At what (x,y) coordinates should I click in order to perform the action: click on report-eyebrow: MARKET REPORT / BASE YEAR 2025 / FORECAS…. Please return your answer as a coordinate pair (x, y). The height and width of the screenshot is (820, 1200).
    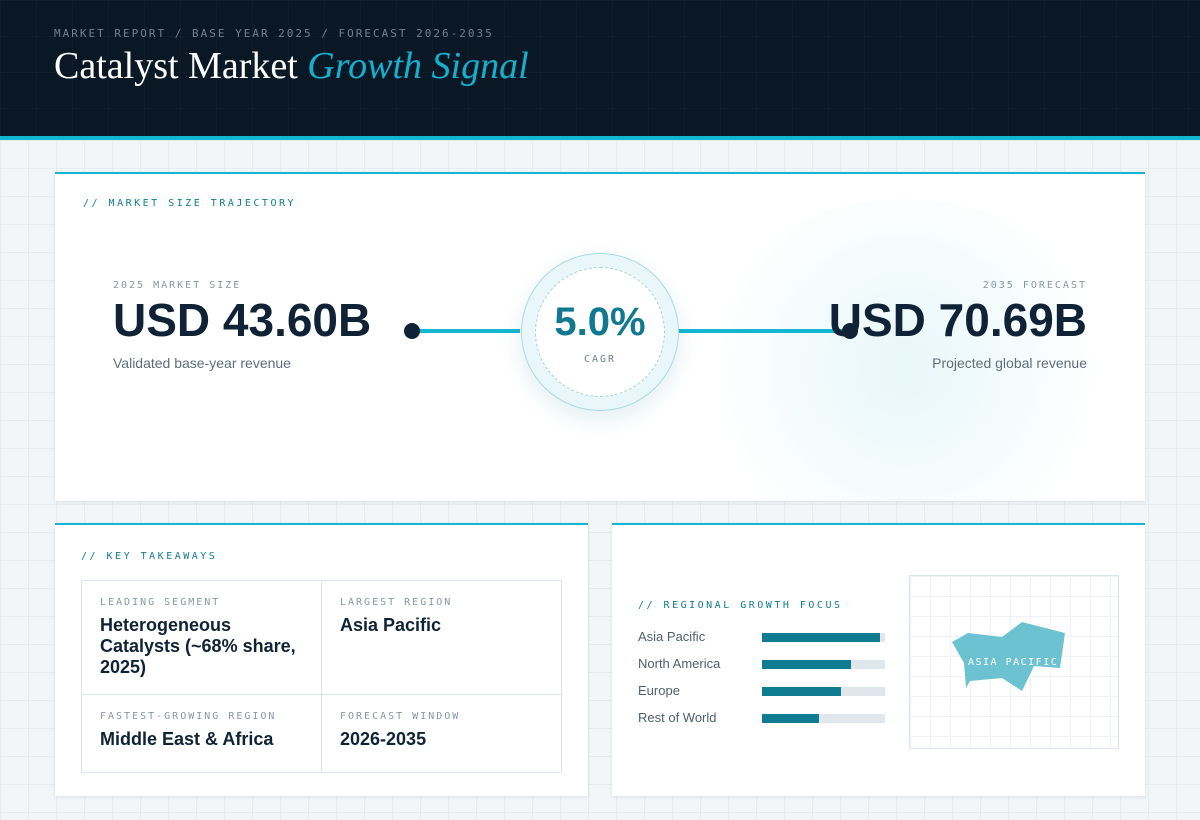
    Looking at the image, I should click on (274, 33).